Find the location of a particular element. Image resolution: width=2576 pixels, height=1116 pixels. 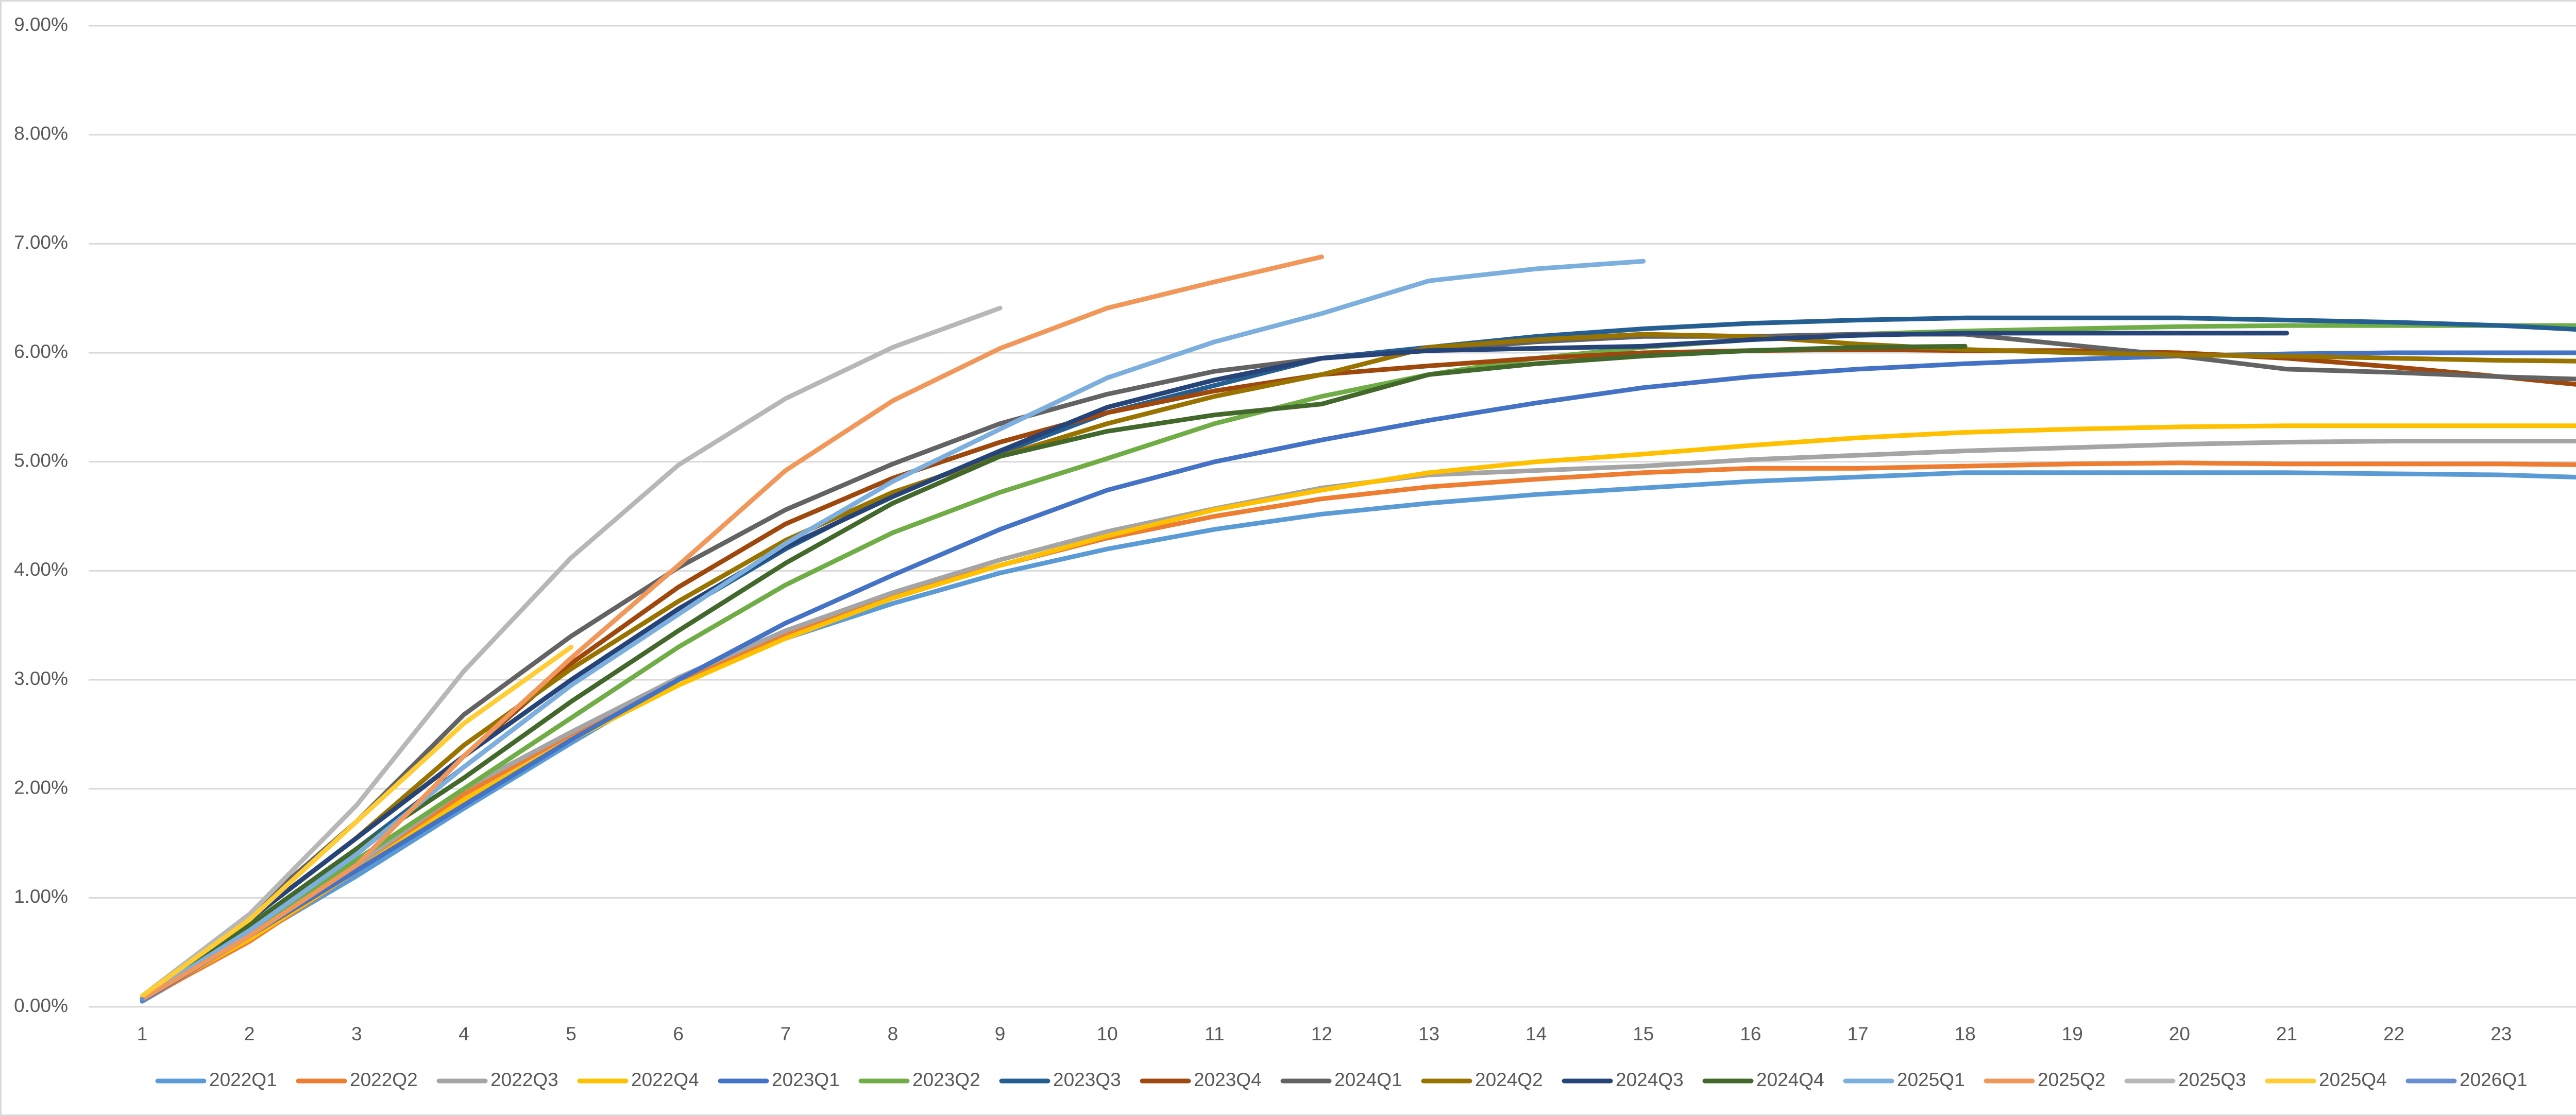

x-tick-label: 9 is located at coordinates (1000, 1033).